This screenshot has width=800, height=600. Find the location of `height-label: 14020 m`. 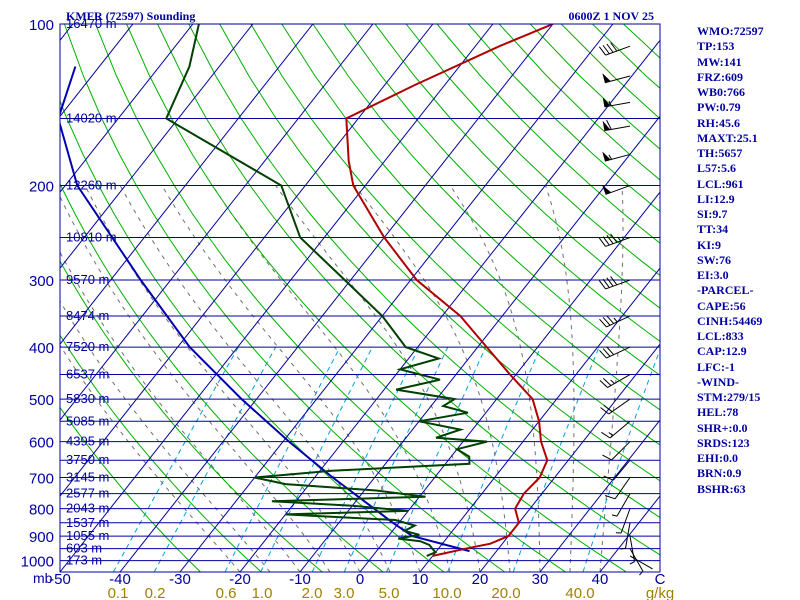

height-label: 14020 m is located at coordinates (91, 117).